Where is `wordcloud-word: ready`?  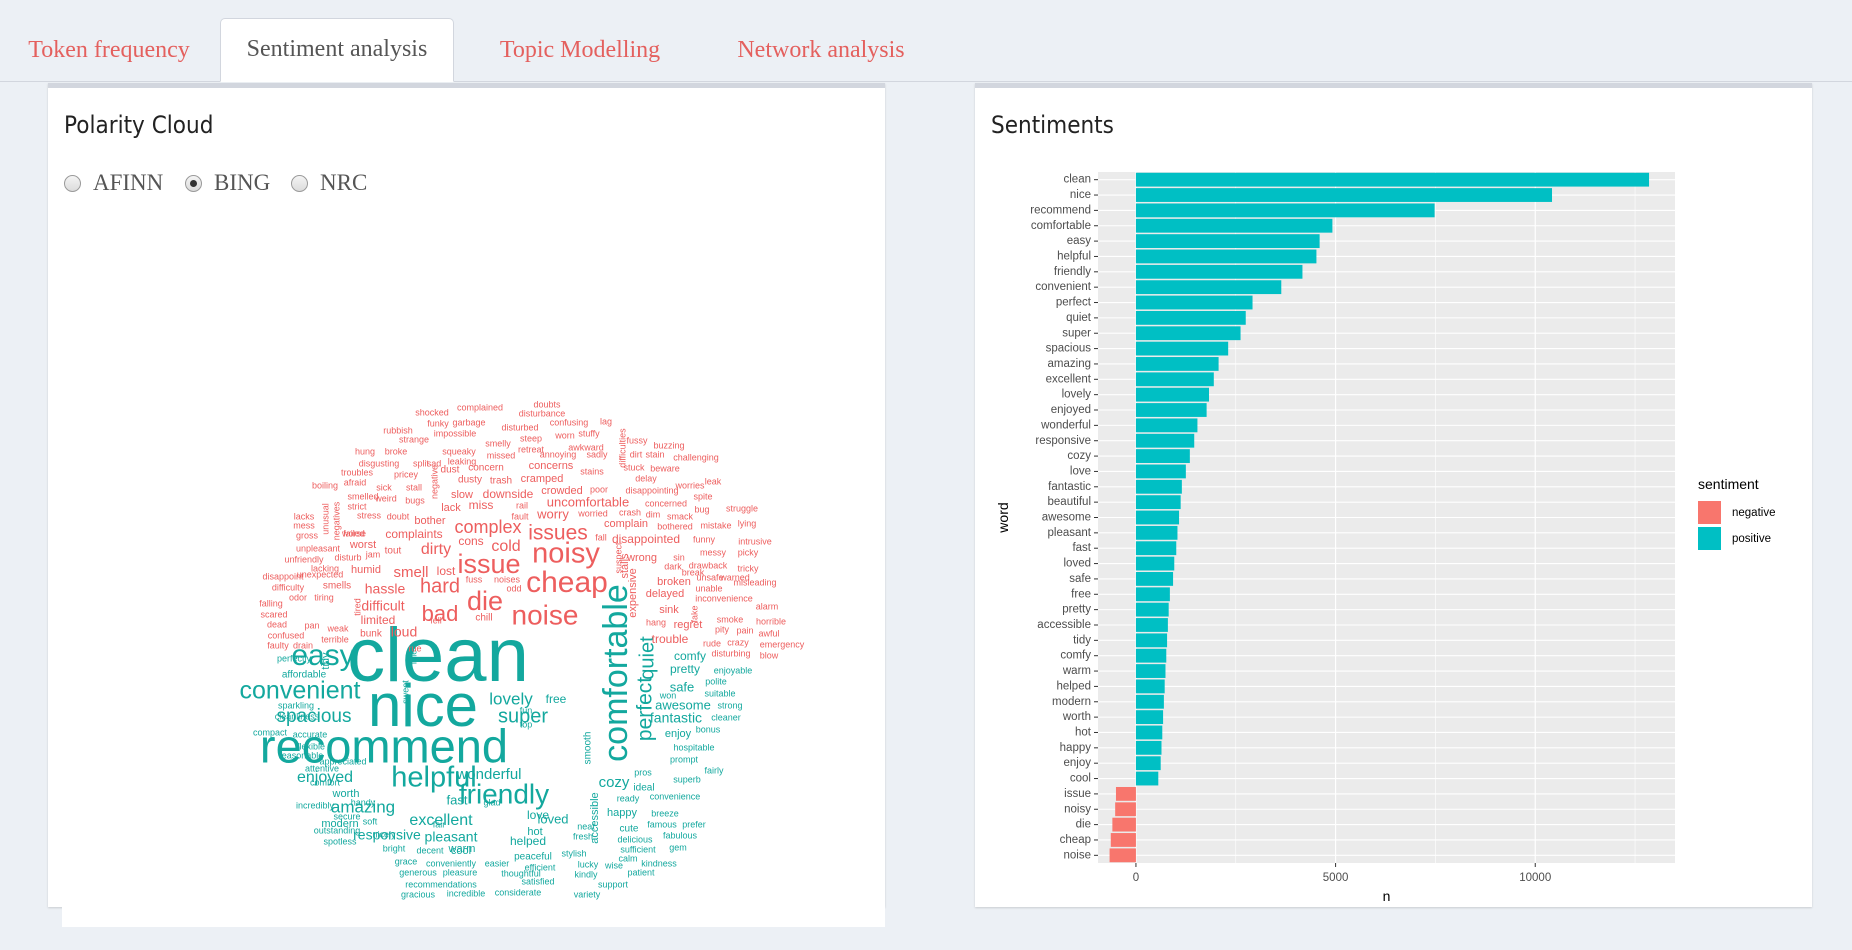
wordcloud-word: ready is located at coordinates (628, 798).